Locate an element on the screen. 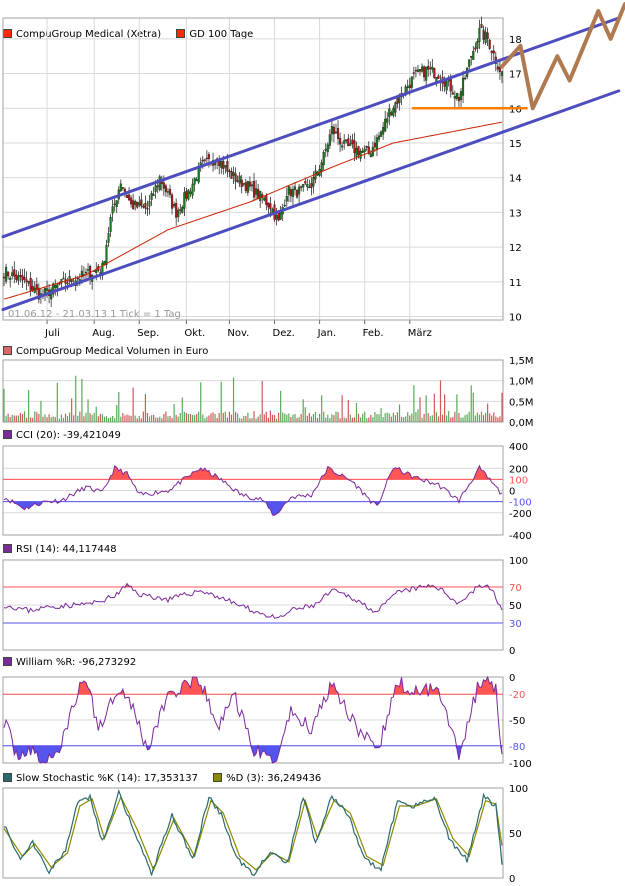 The width and height of the screenshot is (625, 886). price-legend: CompuGroup Medical (Xetra) GD 100 Tage is located at coordinates (128, 34).